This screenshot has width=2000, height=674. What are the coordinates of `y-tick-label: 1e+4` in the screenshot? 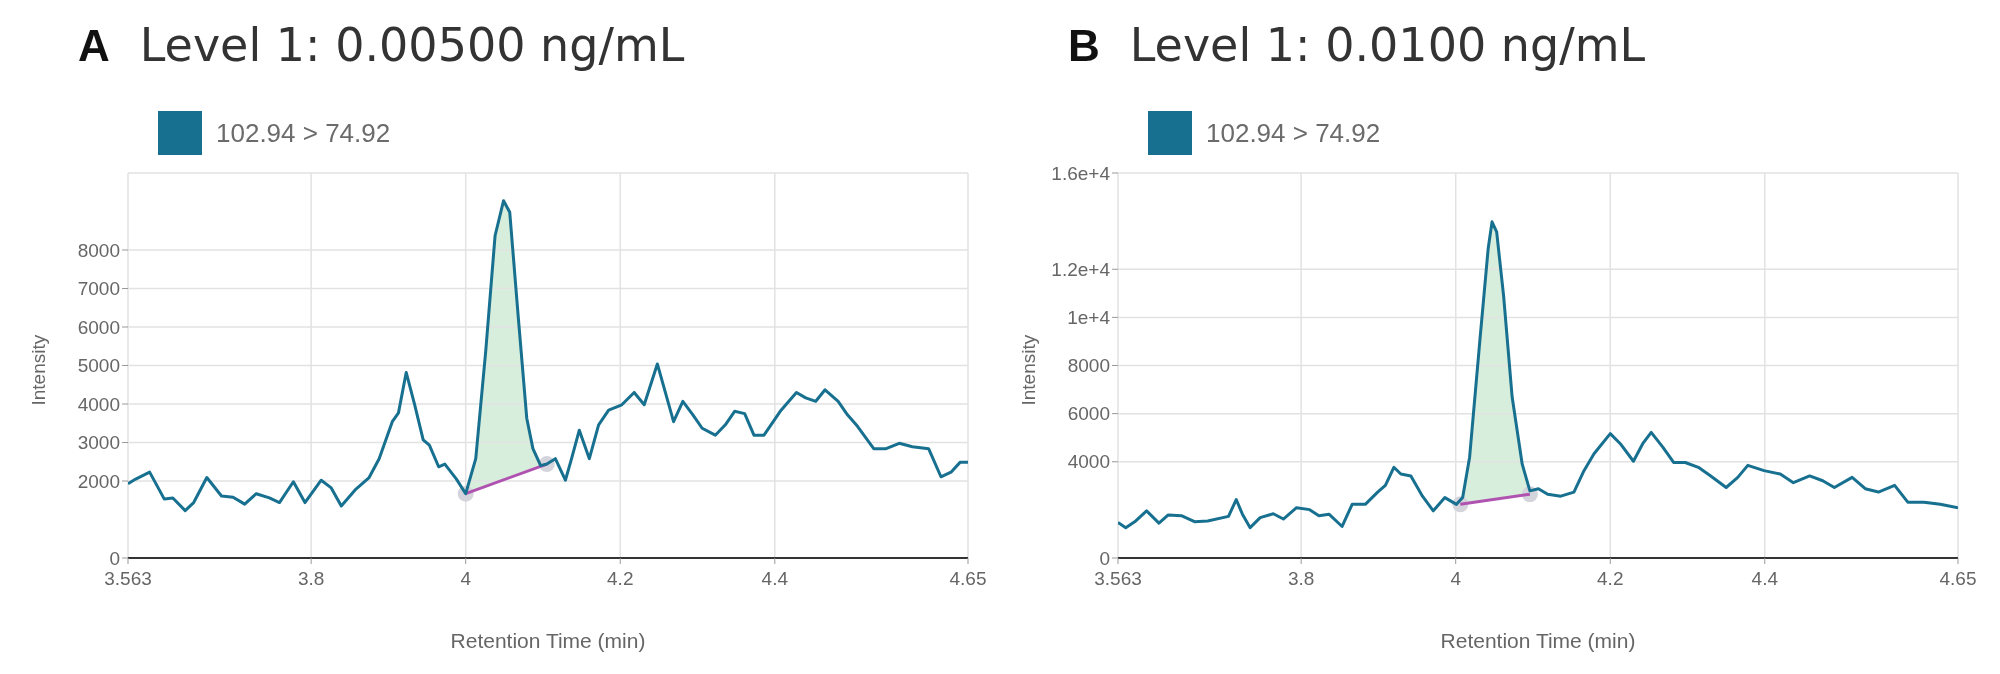 It's located at (1089, 318).